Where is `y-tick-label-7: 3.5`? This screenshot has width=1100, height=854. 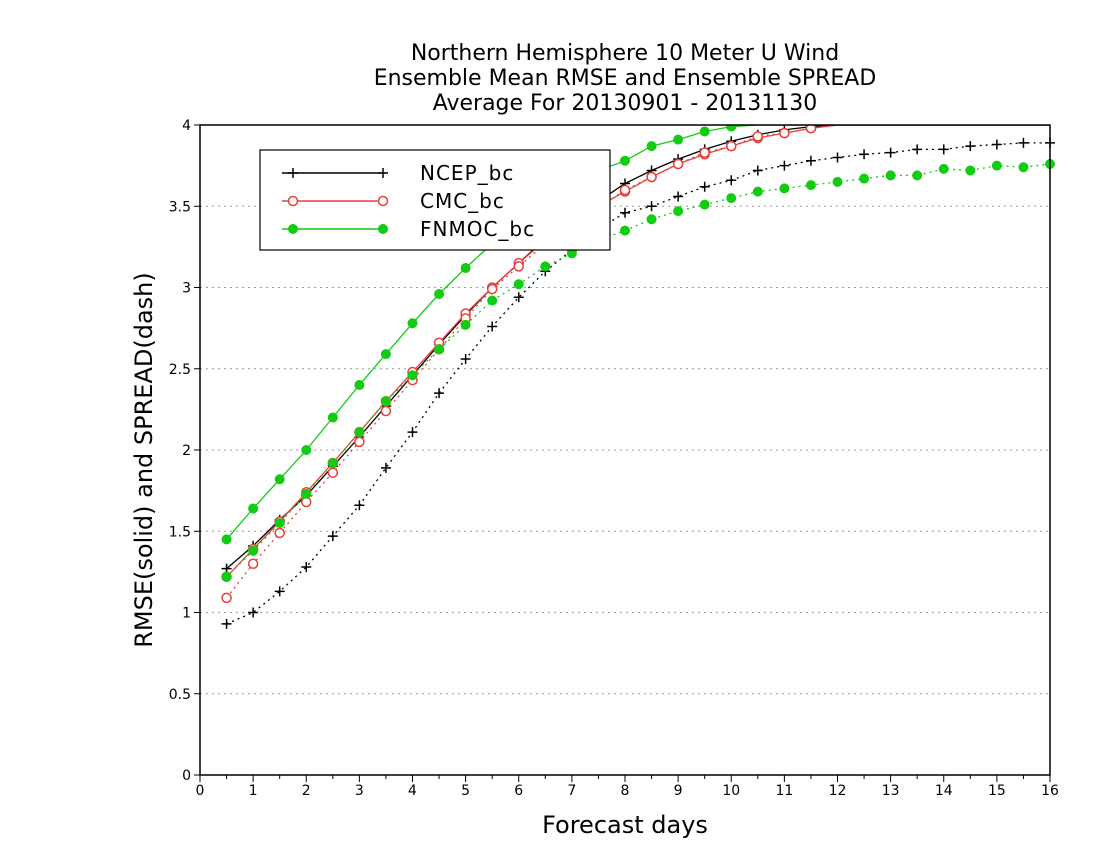 y-tick-label-7: 3.5 is located at coordinates (180, 207).